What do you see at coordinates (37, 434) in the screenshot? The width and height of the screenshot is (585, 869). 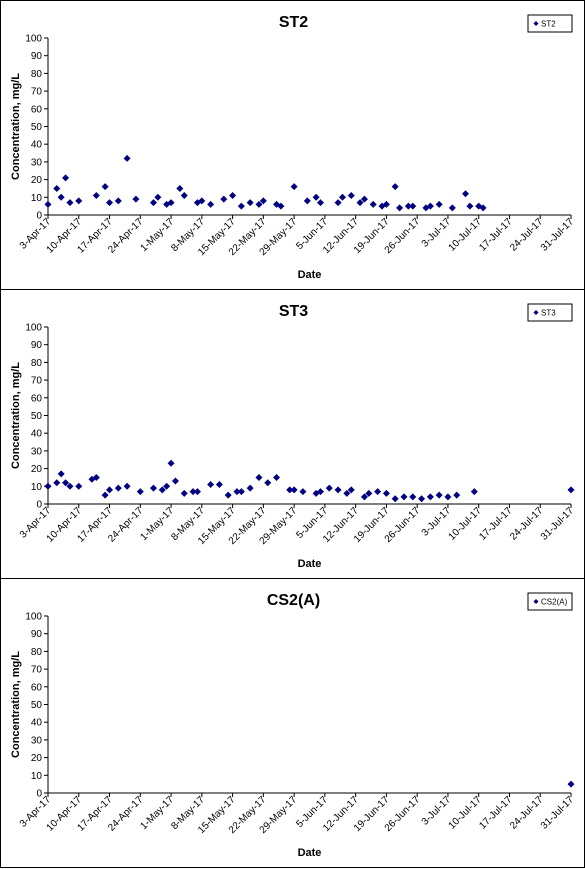 I see `y-tick-label: 40` at bounding box center [37, 434].